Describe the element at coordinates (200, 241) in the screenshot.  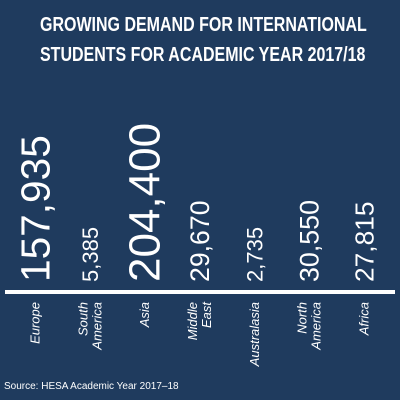
I see `value-label: 29,670` at that location.